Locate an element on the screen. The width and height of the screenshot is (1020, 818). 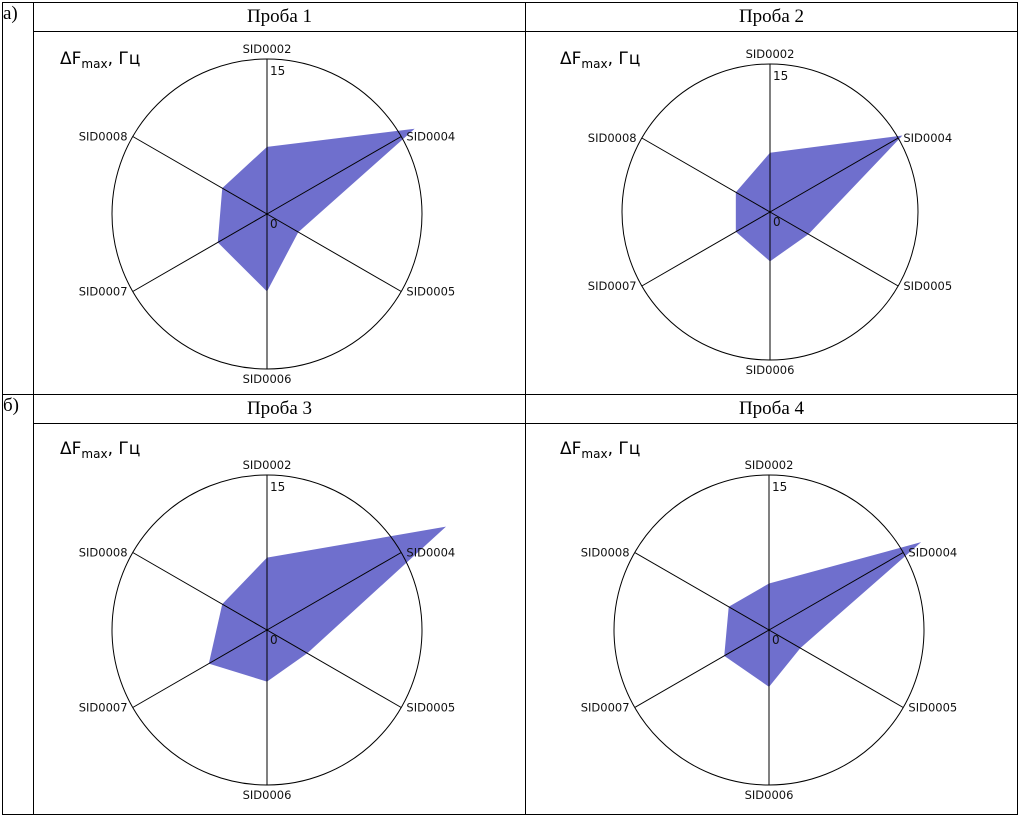
panel-title: Проба 2 is located at coordinates (771, 17).